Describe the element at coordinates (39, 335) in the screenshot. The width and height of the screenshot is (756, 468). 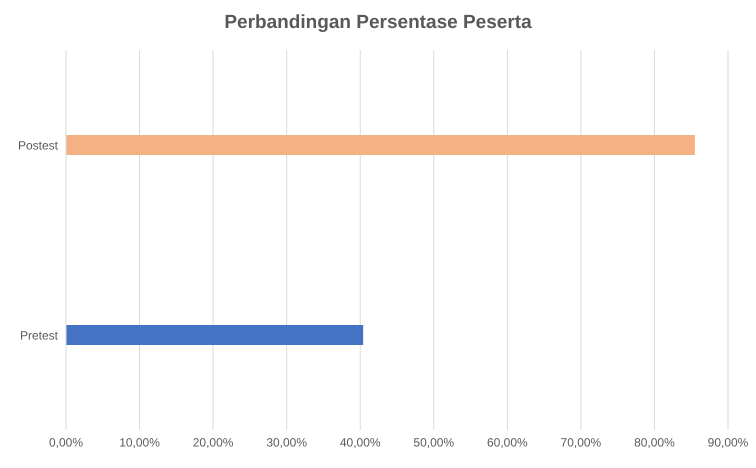
I see `y-tick-label: Pretest` at that location.